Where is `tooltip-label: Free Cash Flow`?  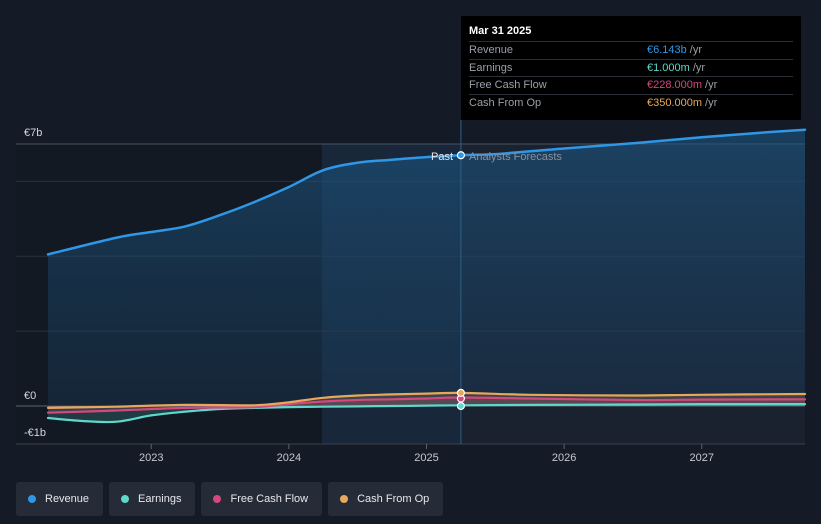
tooltip-label: Free Cash Flow is located at coordinates (508, 85).